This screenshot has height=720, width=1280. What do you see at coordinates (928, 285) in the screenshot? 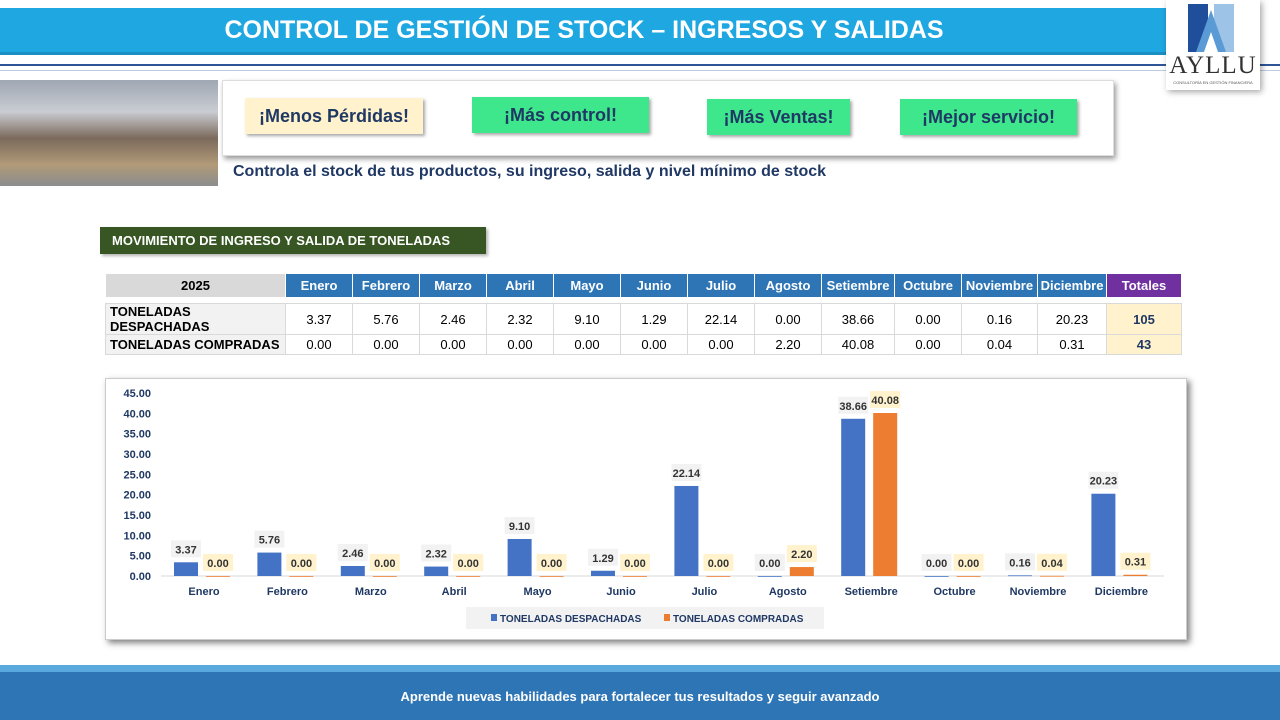
I see `month-header: Octubre` at bounding box center [928, 285].